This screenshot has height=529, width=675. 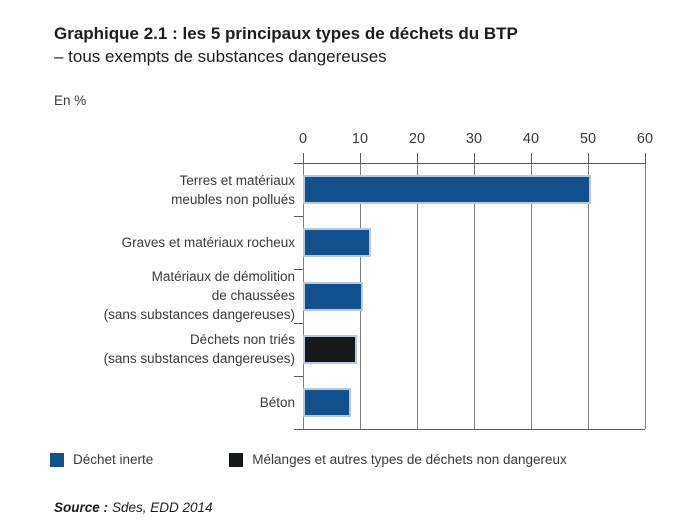 I want to click on category-label: Béton, so click(x=277, y=402).